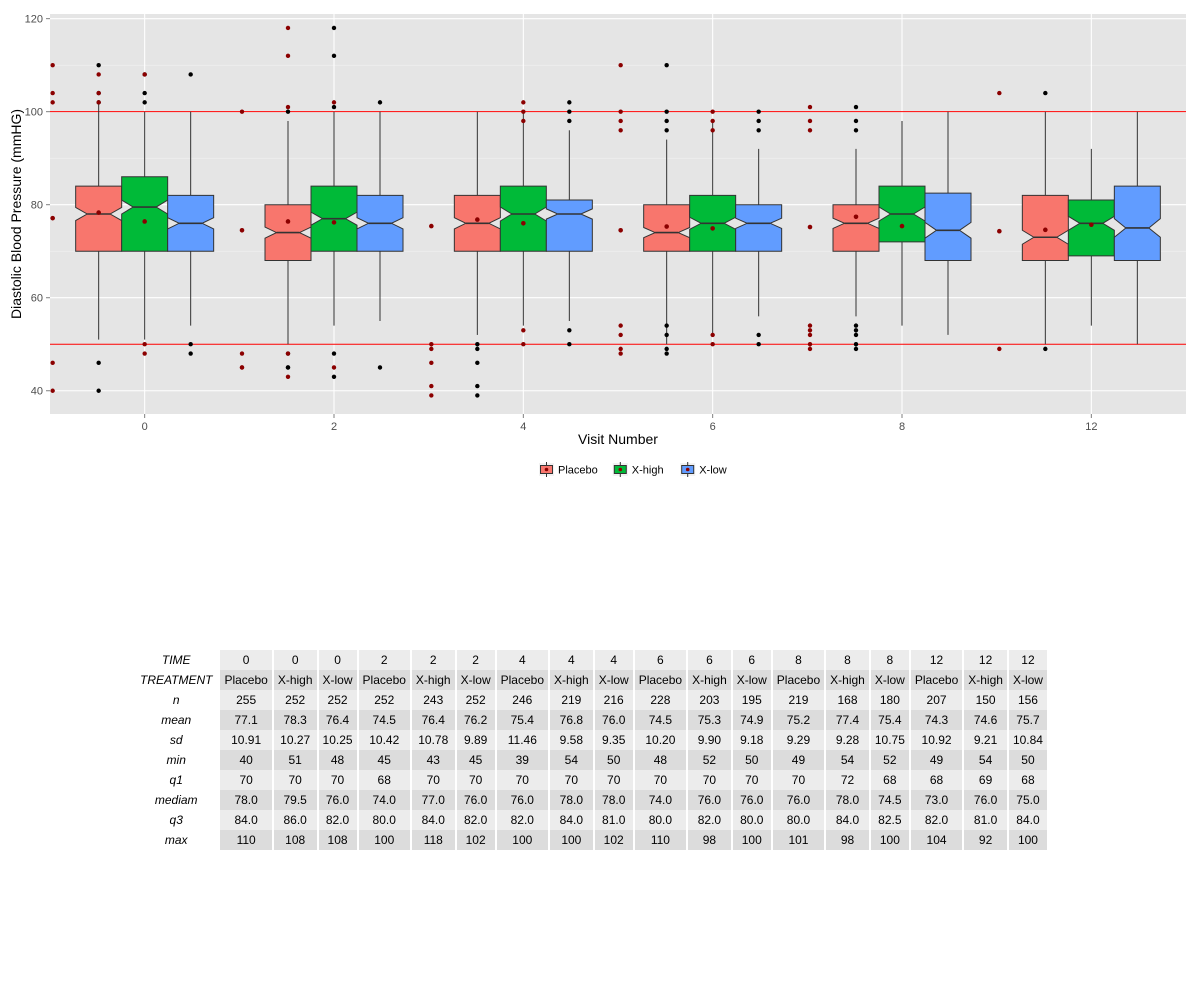 This screenshot has width=1200, height=1000. What do you see at coordinates (337, 820) in the screenshot?
I see `table-cell: 82.0` at bounding box center [337, 820].